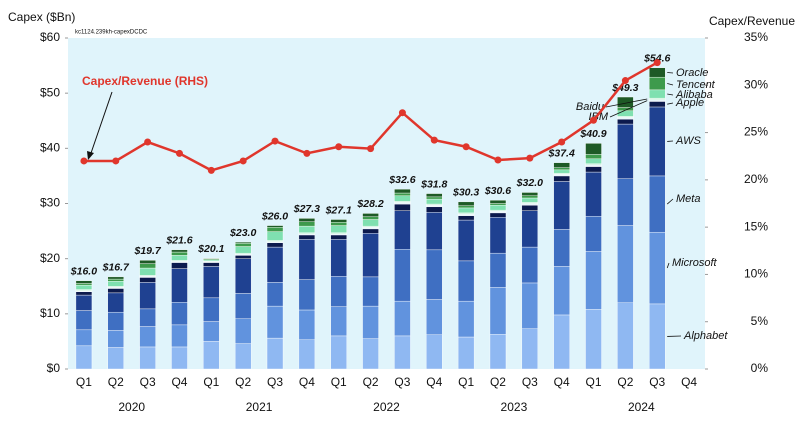 The width and height of the screenshot is (800, 434). Describe the element at coordinates (386, 407) in the screenshot. I see `x-group-label: 2022` at that location.